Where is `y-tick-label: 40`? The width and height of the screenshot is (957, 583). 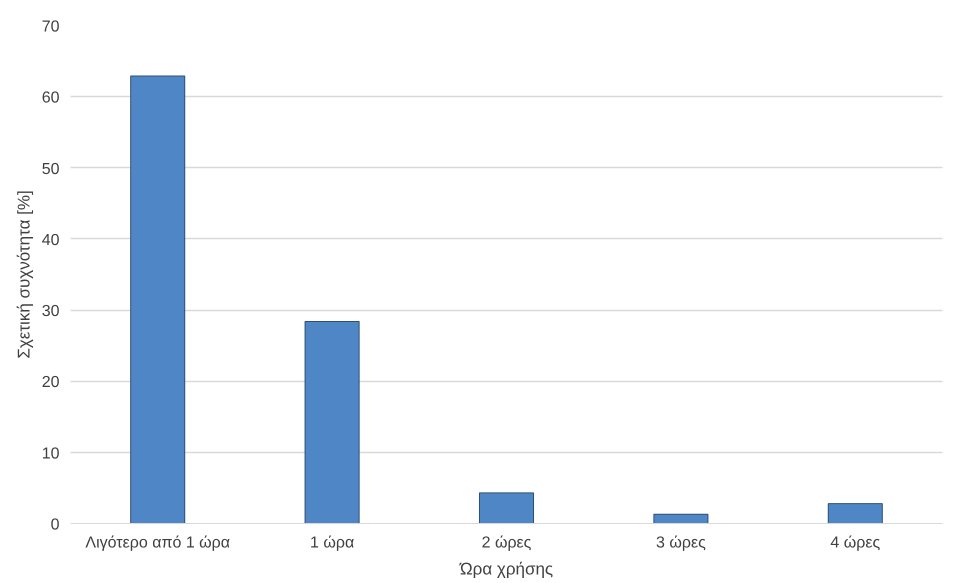 y-tick-label: 40 is located at coordinates (51, 240).